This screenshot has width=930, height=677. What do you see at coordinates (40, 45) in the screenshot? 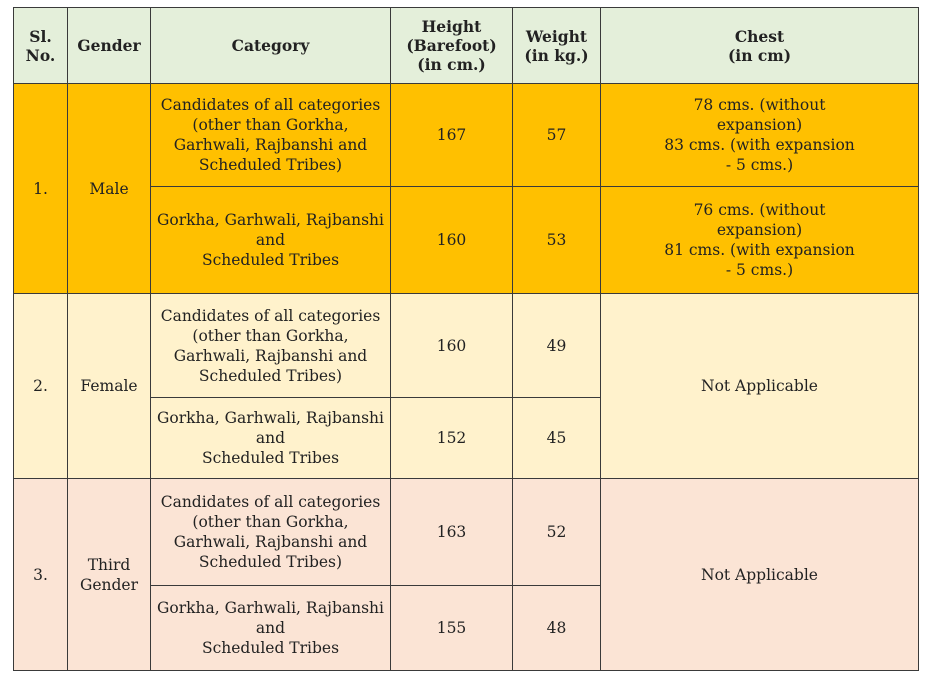
I see `header-sl-no: Sl. No.` at bounding box center [40, 45].